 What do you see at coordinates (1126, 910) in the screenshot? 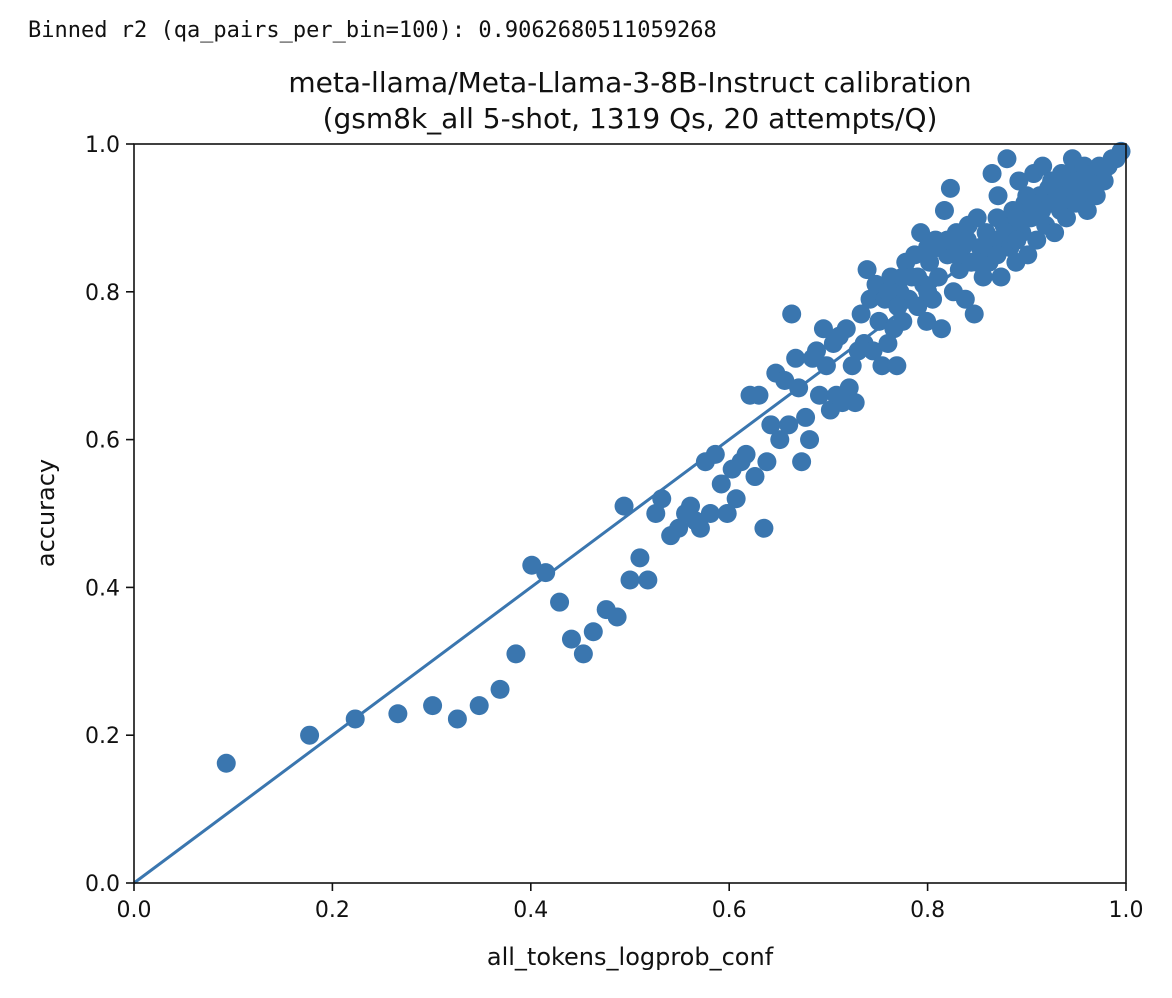
I see `x-tick-label: 1.0` at bounding box center [1126, 910].